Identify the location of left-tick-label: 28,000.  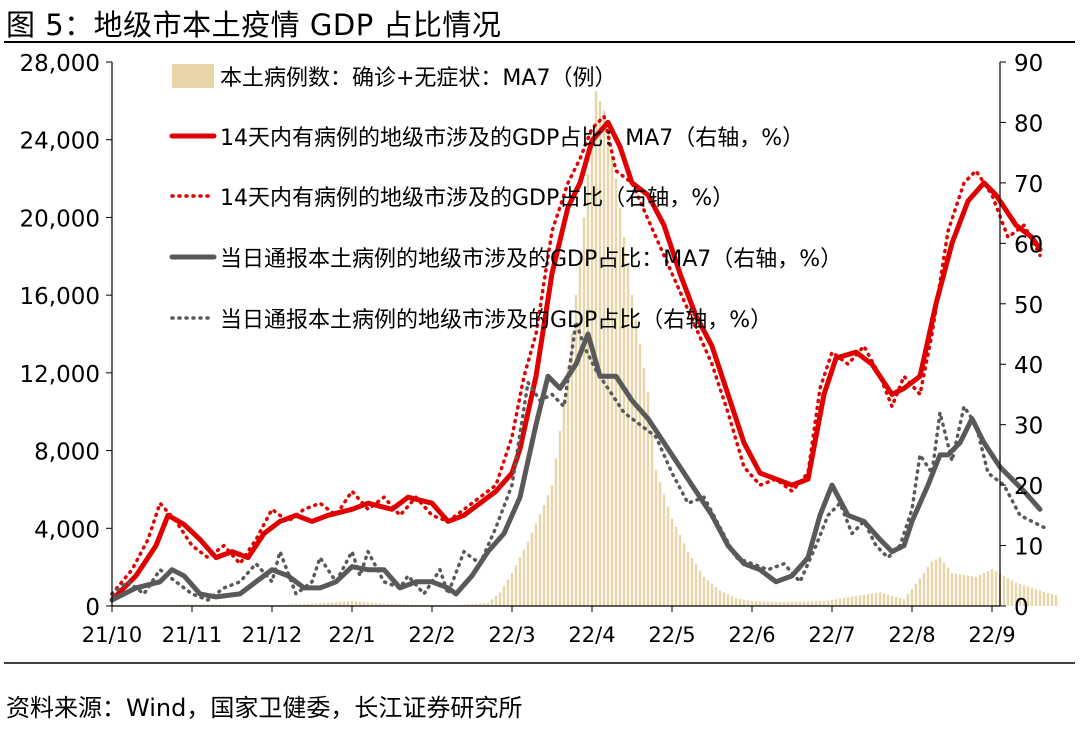
(60, 64).